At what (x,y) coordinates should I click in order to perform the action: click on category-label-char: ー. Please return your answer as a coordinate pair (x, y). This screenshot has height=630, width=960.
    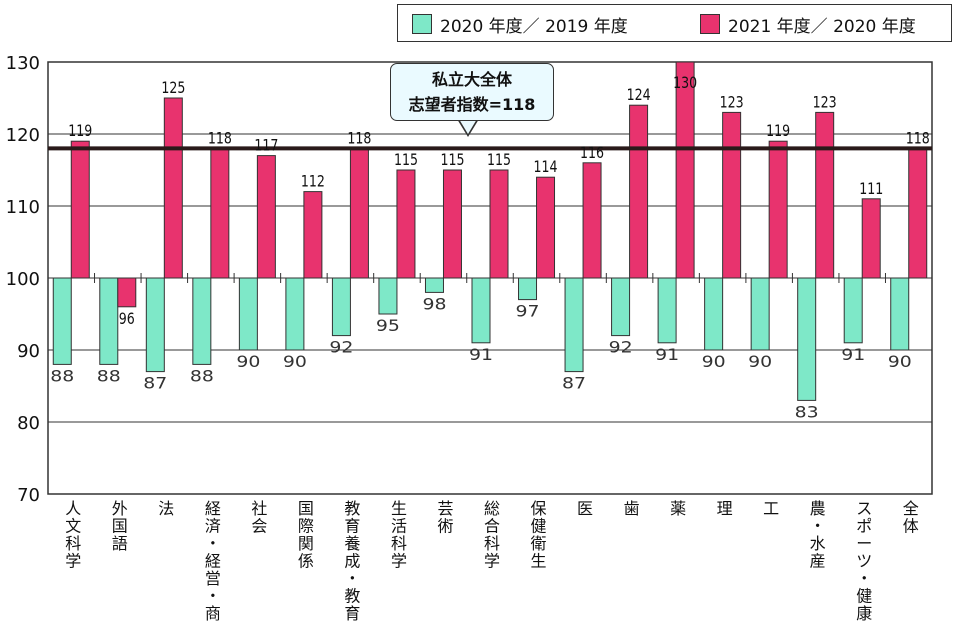
    Looking at the image, I should click on (864, 543).